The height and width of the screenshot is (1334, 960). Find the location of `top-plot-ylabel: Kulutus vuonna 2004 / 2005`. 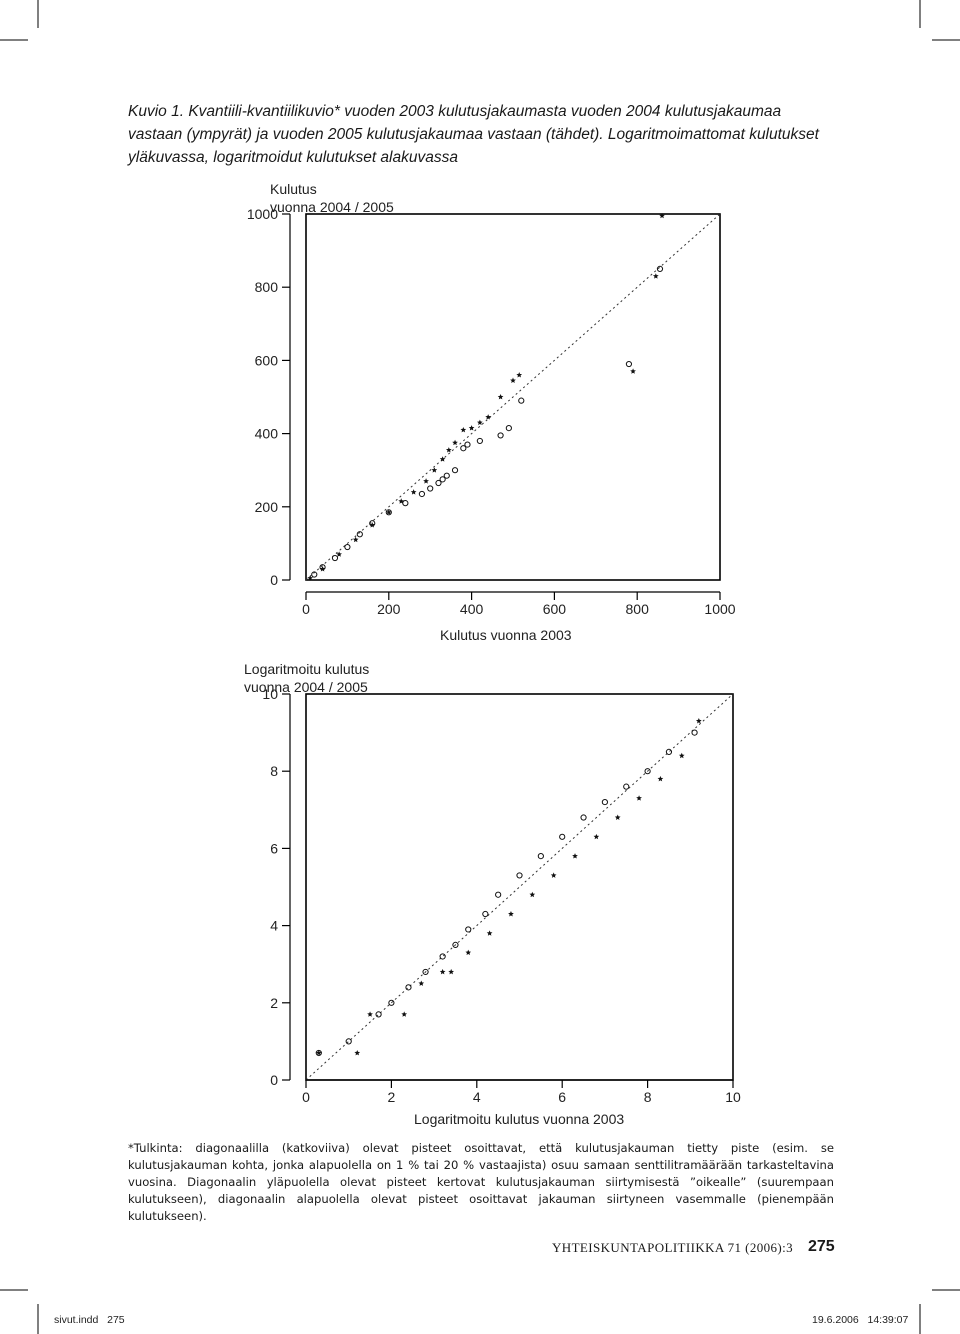

top-plot-ylabel: Kulutus vuonna 2004 / 2005 is located at coordinates (332, 198).